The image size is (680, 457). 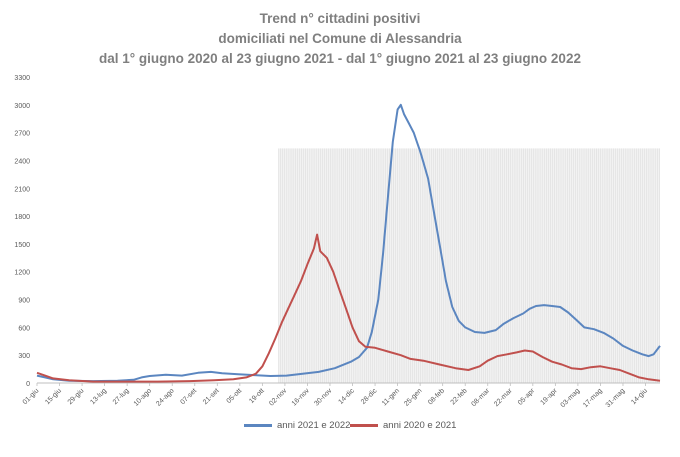 I want to click on x-tick-label: 01-giu, so click(x=31, y=396).